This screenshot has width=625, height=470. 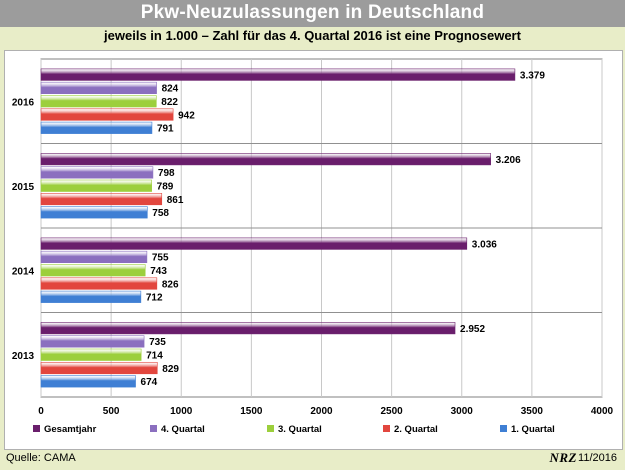 What do you see at coordinates (532, 75) in the screenshot?
I see `data-label: 3.379` at bounding box center [532, 75].